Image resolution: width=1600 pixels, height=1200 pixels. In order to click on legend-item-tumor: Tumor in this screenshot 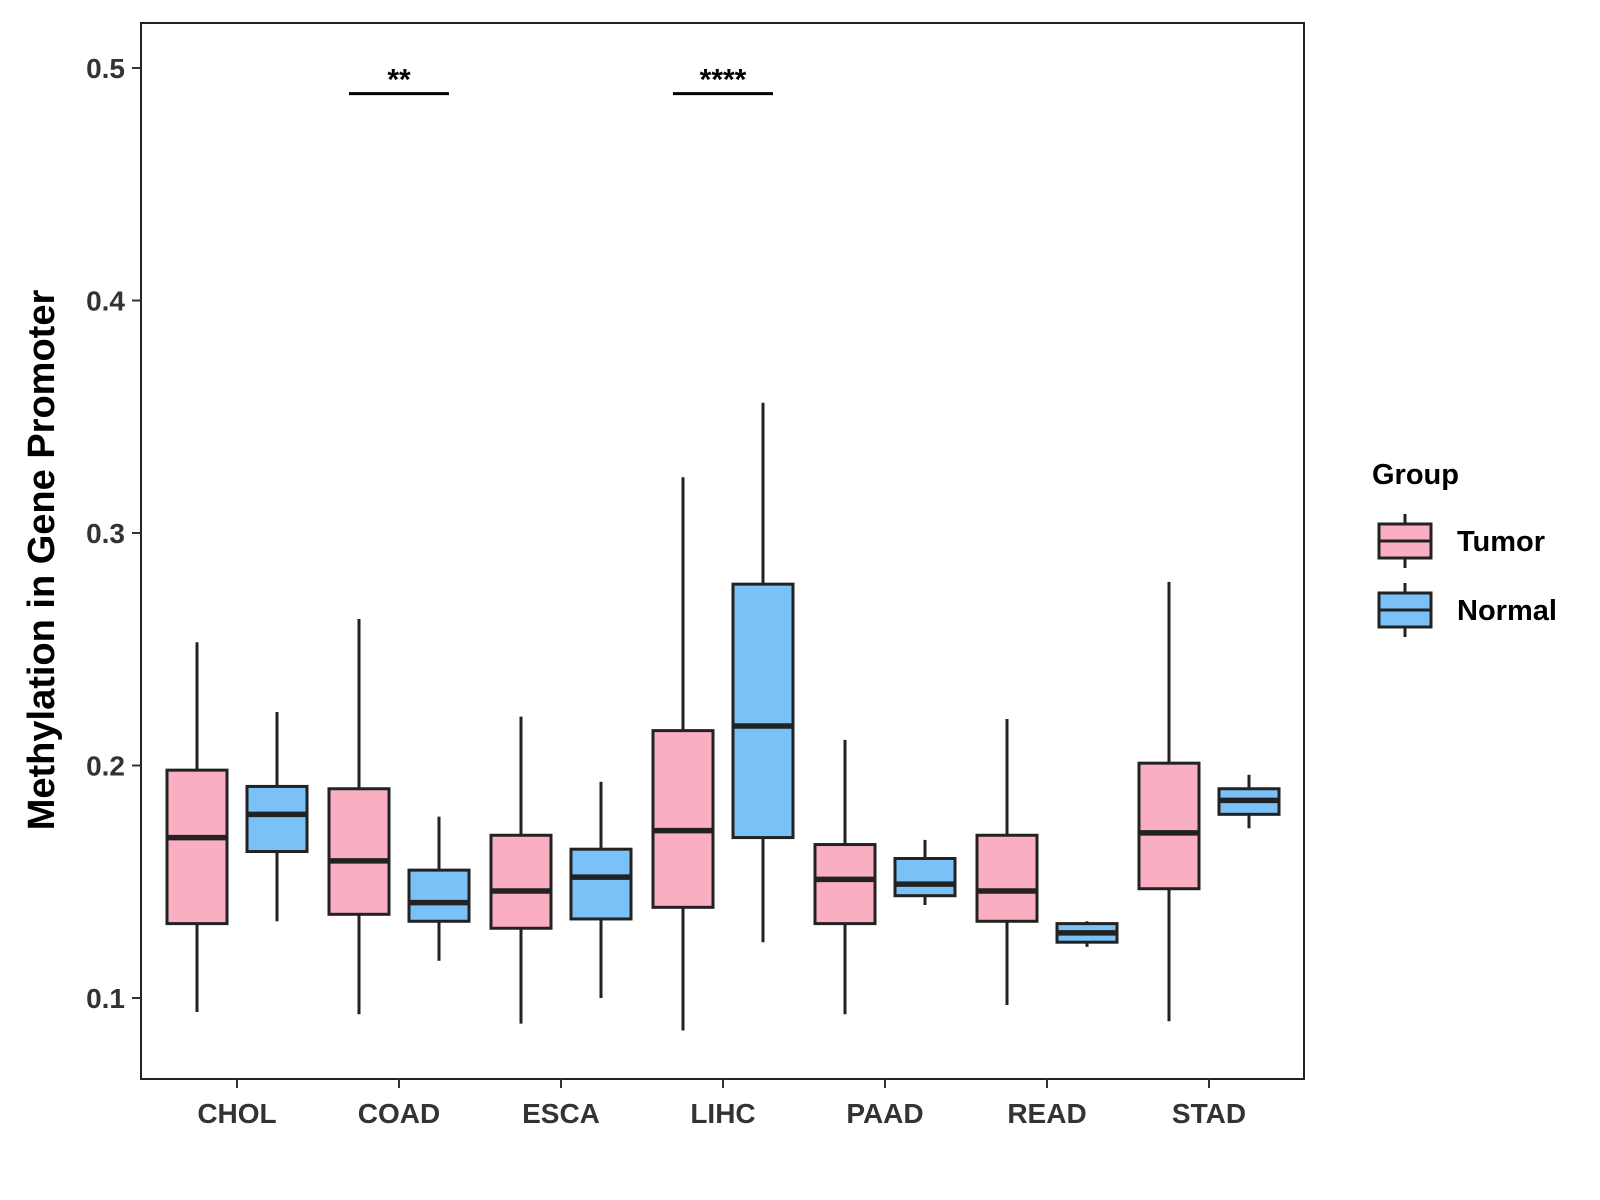, I will do `click(1461, 541)`.